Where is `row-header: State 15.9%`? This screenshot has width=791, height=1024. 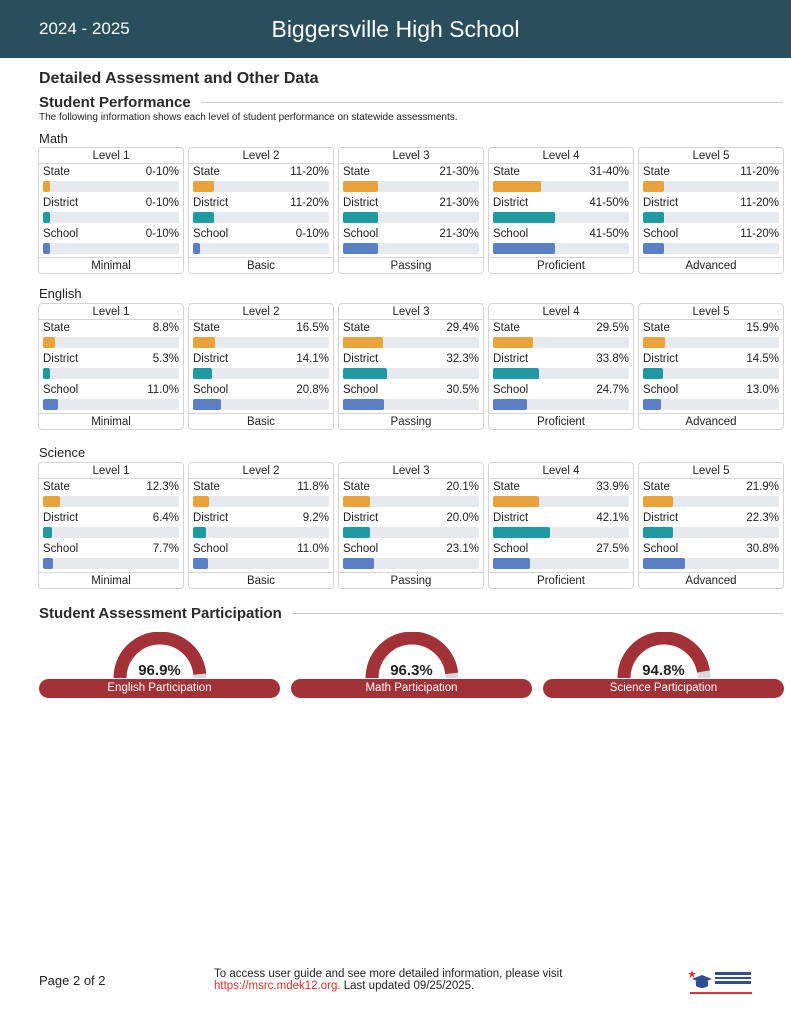 row-header: State 15.9% is located at coordinates (711, 328).